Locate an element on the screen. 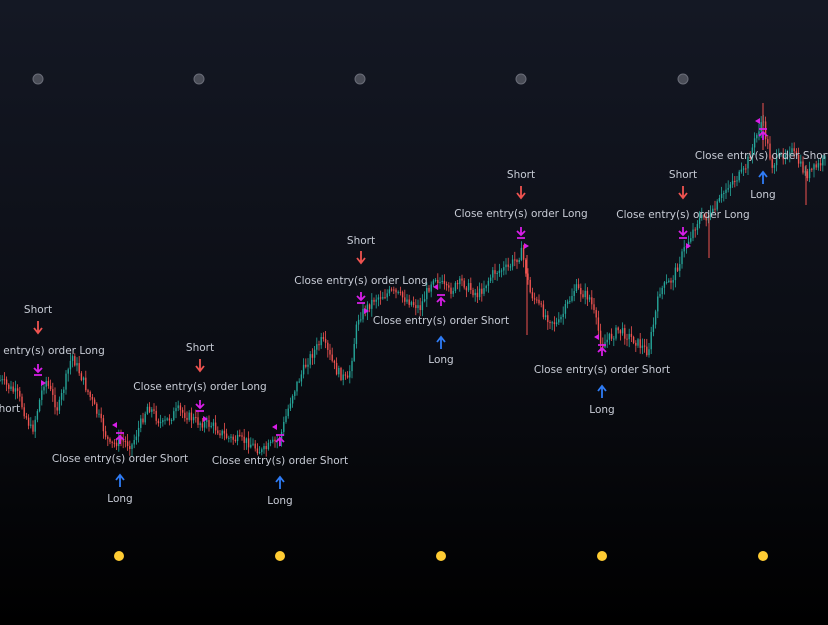 Image resolution: width=828 pixels, height=625 pixels. short-arrow is located at coordinates (200, 366).